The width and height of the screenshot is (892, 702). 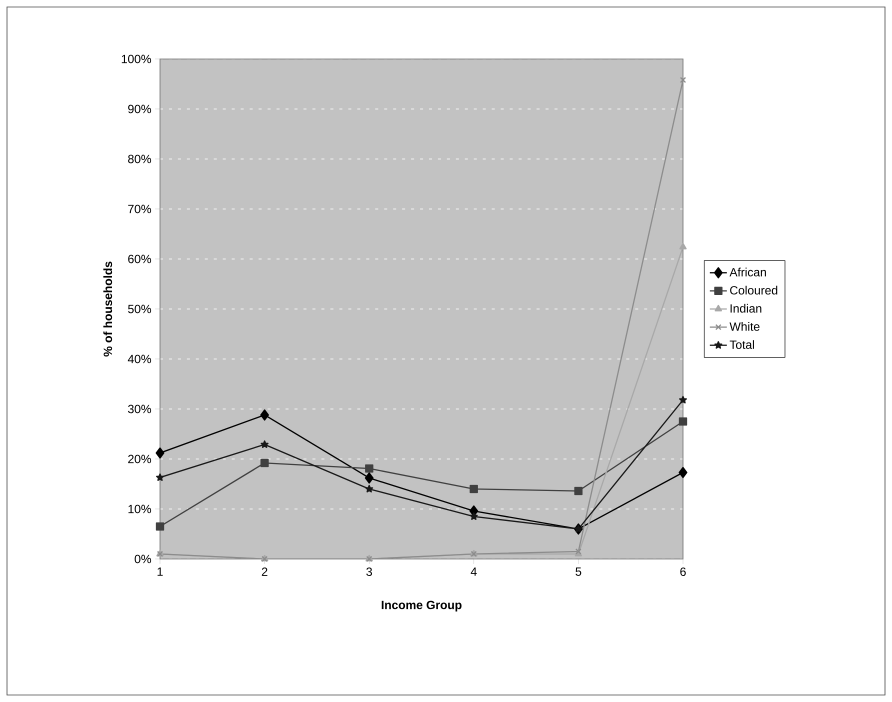 What do you see at coordinates (746, 308) in the screenshot?
I see `legend-label: Indian` at bounding box center [746, 308].